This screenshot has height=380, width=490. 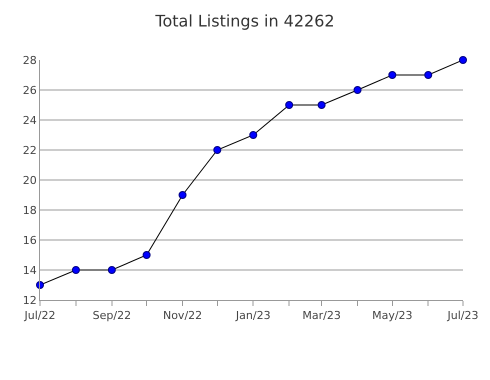 I want to click on y-tick-label: 18, so click(x=29, y=210).